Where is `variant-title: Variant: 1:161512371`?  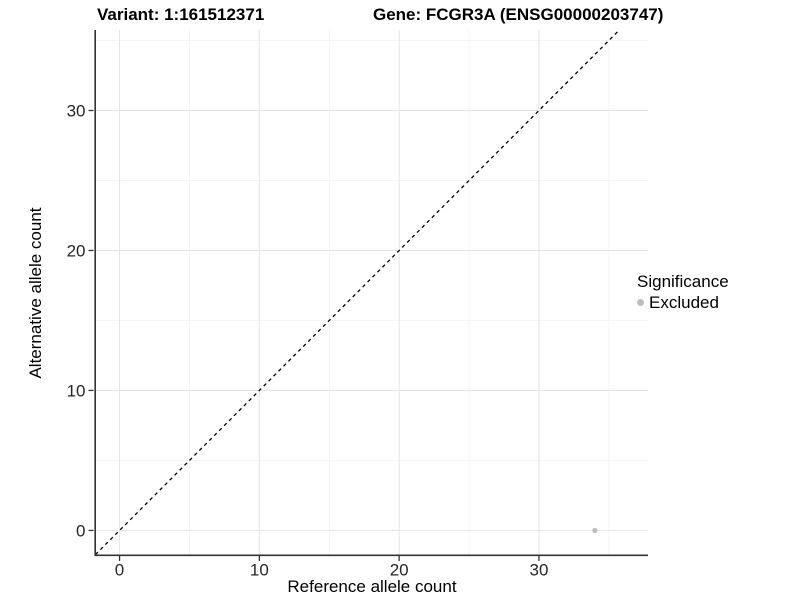 variant-title: Variant: 1:161512371 is located at coordinates (181, 14).